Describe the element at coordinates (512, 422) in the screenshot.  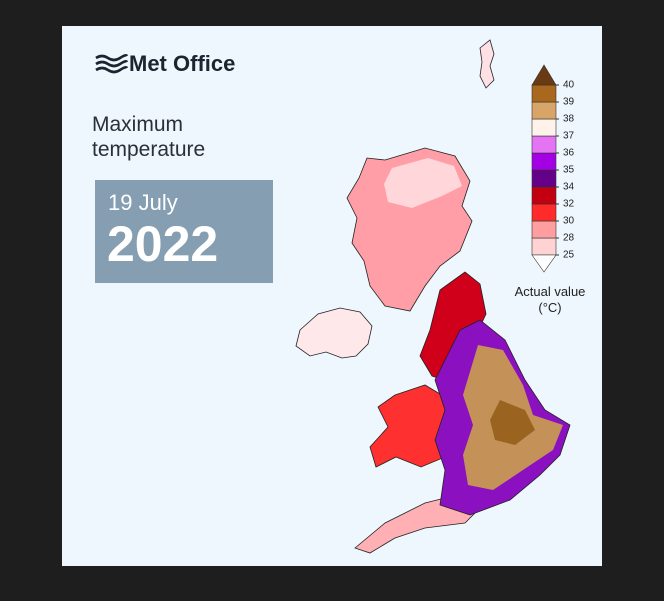
I see `east-core` at that location.